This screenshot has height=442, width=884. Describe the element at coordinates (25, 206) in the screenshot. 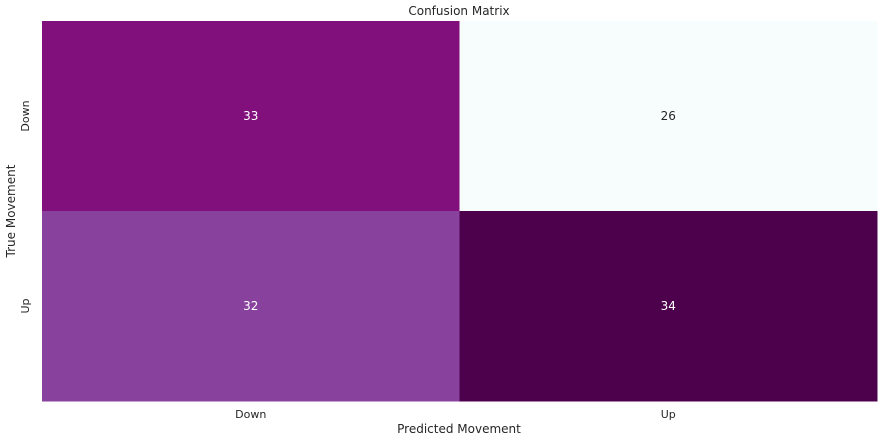

I see `y-tick-labels: Down Up` at that location.